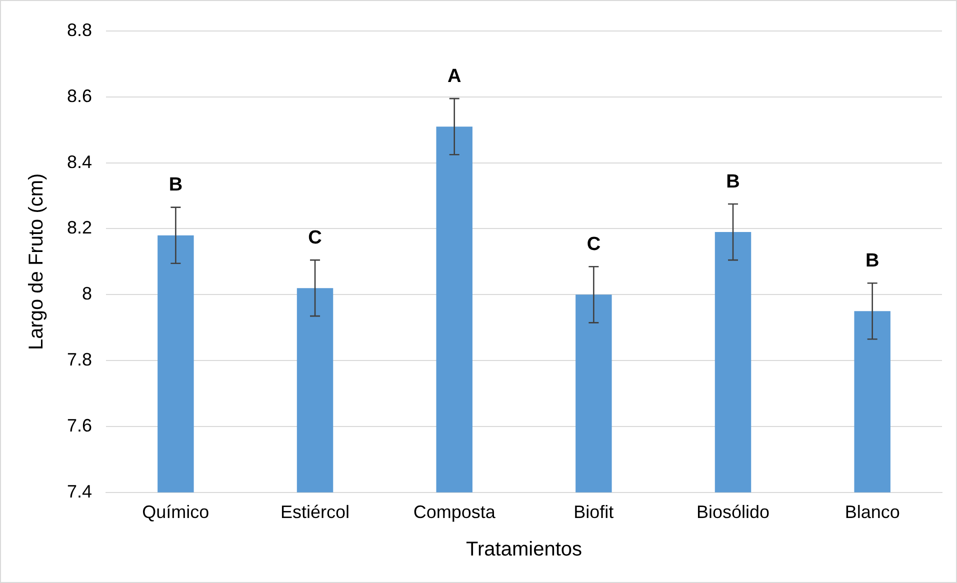  I want to click on y-tick-label: 8.2, so click(79, 228).